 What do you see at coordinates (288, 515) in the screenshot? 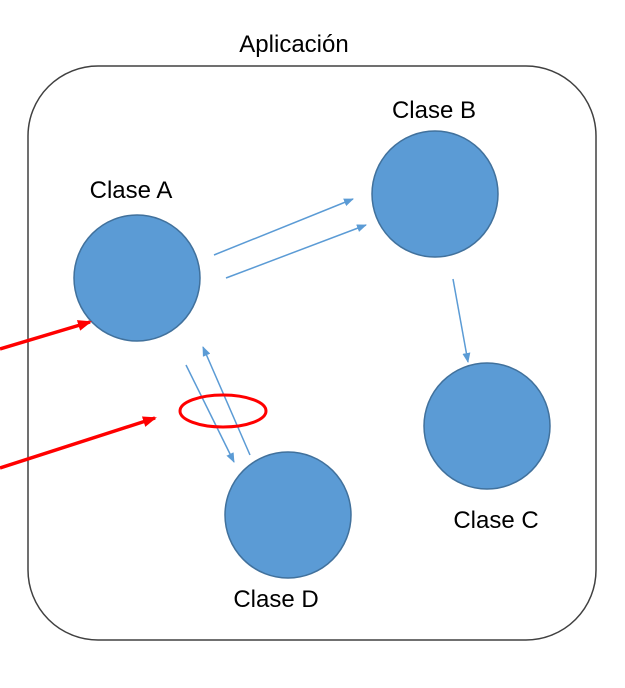
I see `node-clase-d` at bounding box center [288, 515].